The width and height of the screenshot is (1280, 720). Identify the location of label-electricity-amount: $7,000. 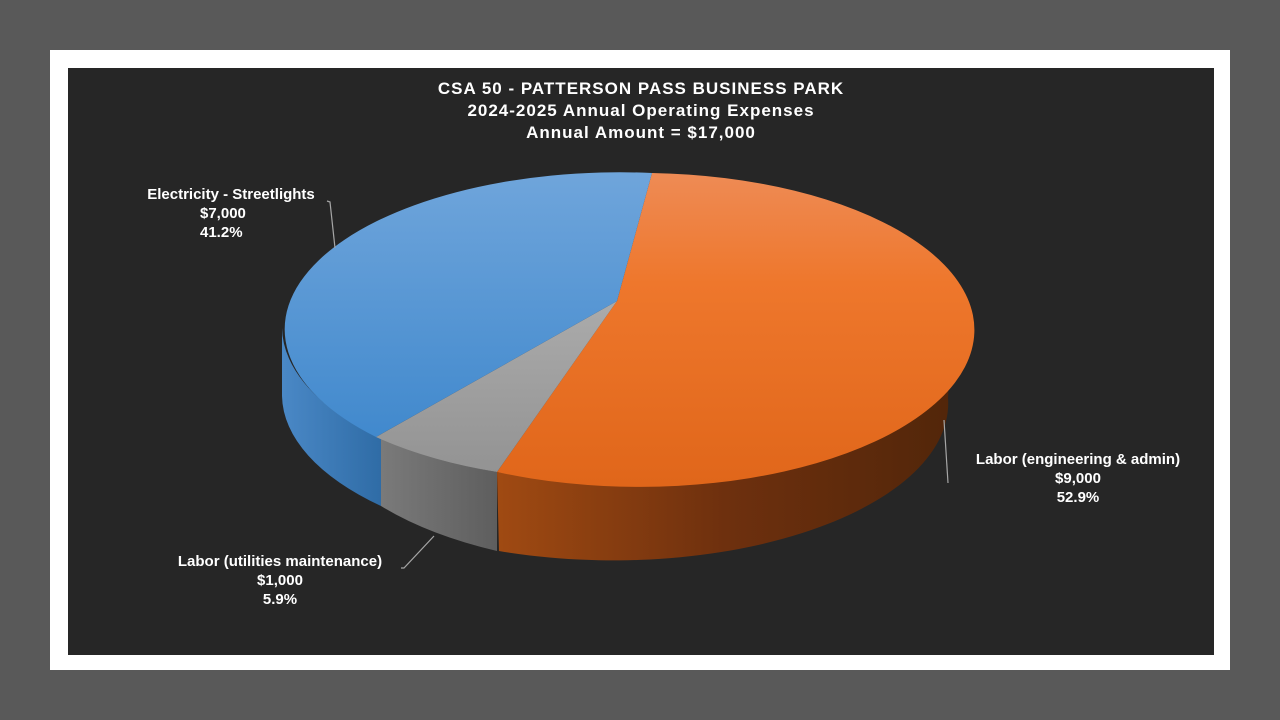
(223, 213).